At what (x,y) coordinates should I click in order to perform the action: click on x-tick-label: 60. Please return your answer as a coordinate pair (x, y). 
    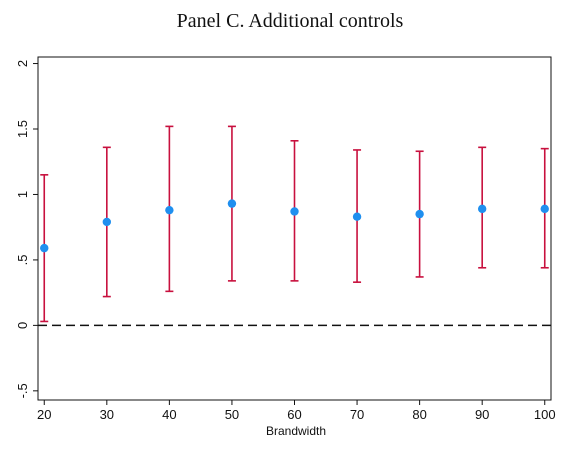
    Looking at the image, I should click on (294, 414).